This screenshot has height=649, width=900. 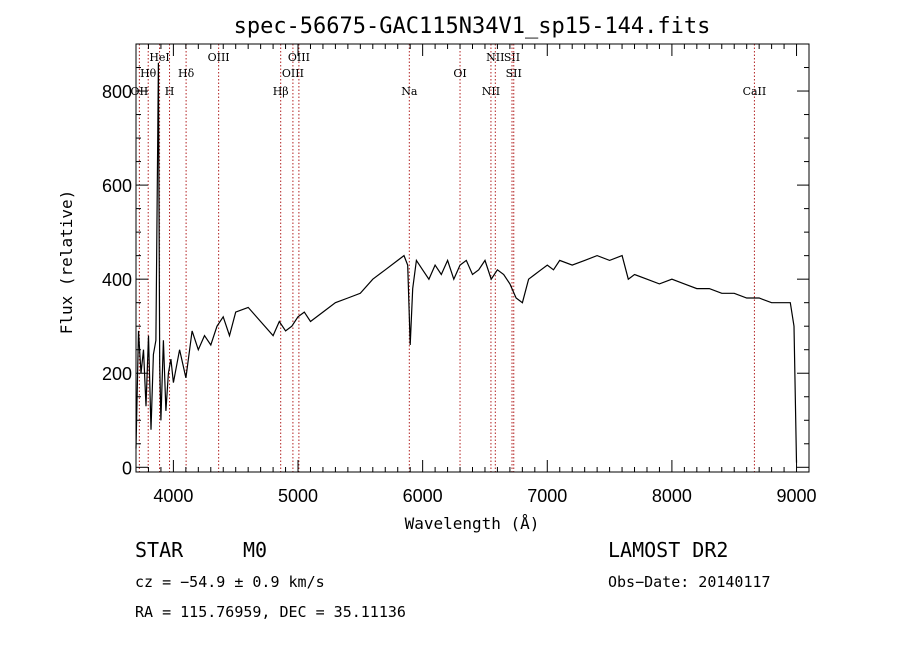 What do you see at coordinates (117, 92) in the screenshot?
I see `y-tick-label-4: 800` at bounding box center [117, 92].